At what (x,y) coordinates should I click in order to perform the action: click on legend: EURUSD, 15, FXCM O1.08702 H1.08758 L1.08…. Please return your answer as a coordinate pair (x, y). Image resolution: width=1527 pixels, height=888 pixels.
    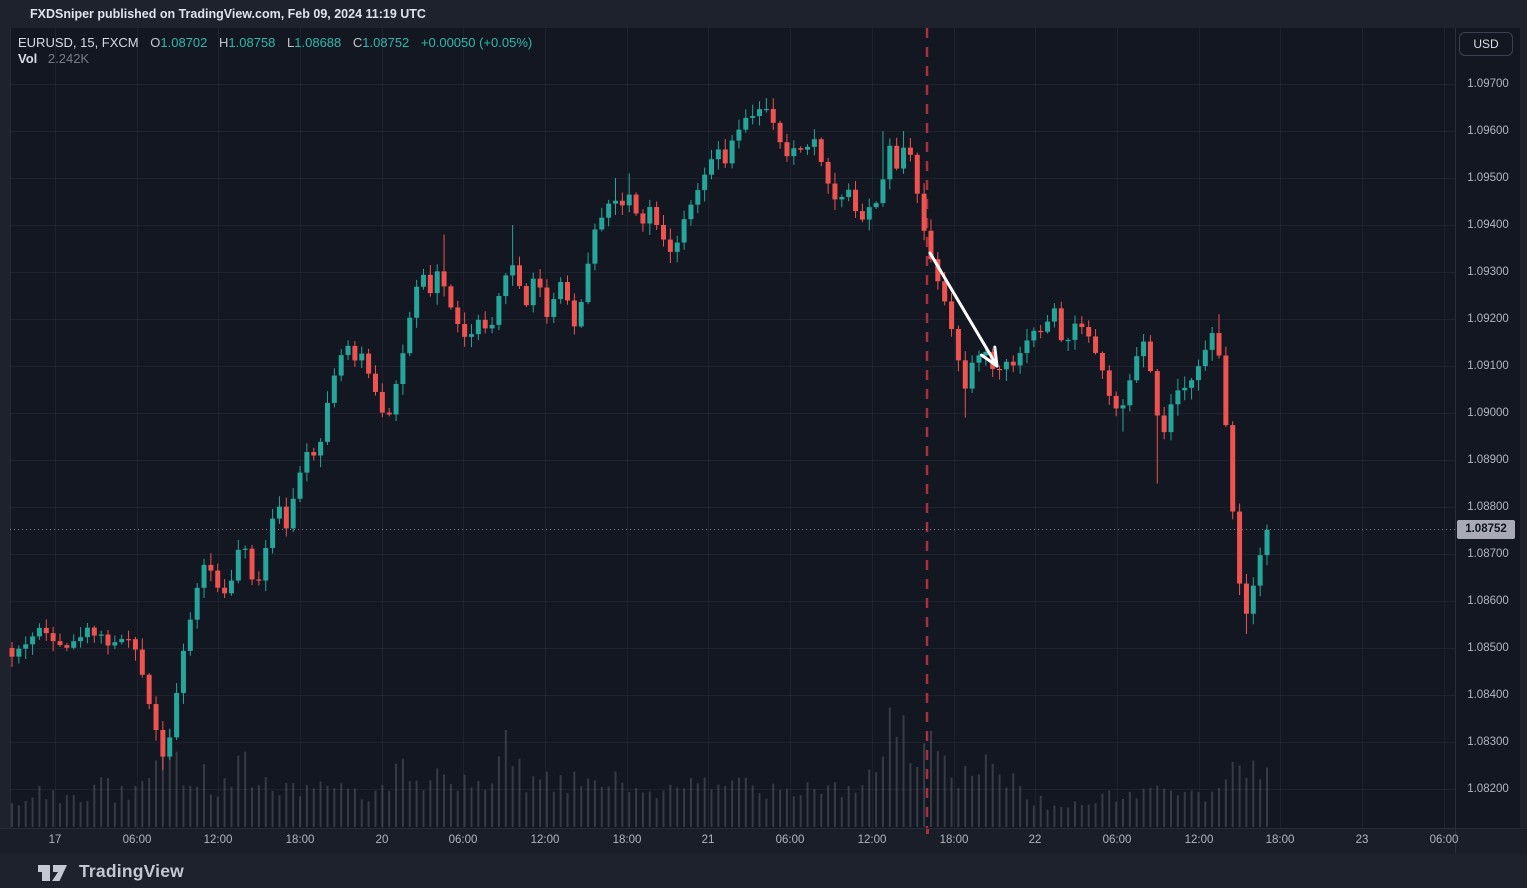
    Looking at the image, I should click on (275, 51).